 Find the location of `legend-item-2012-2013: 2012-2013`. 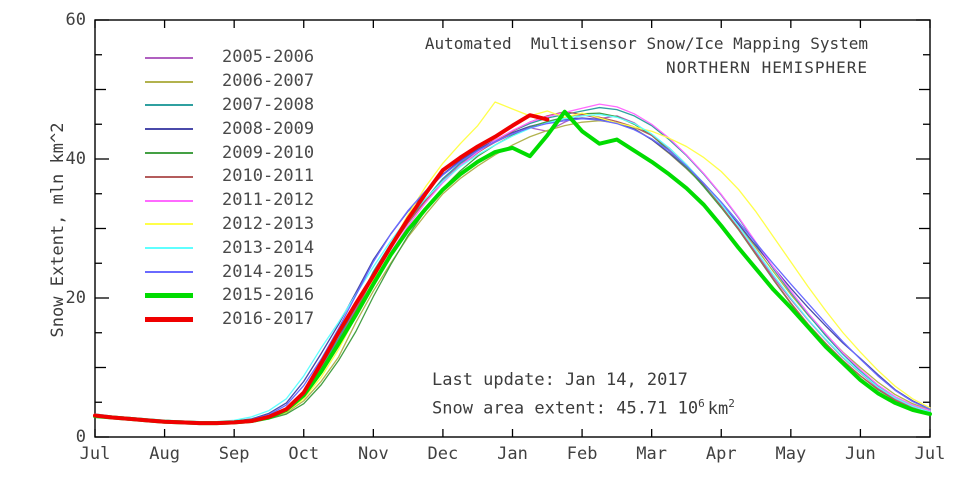

legend-item-2012-2013: 2012-2013 is located at coordinates (229, 225).